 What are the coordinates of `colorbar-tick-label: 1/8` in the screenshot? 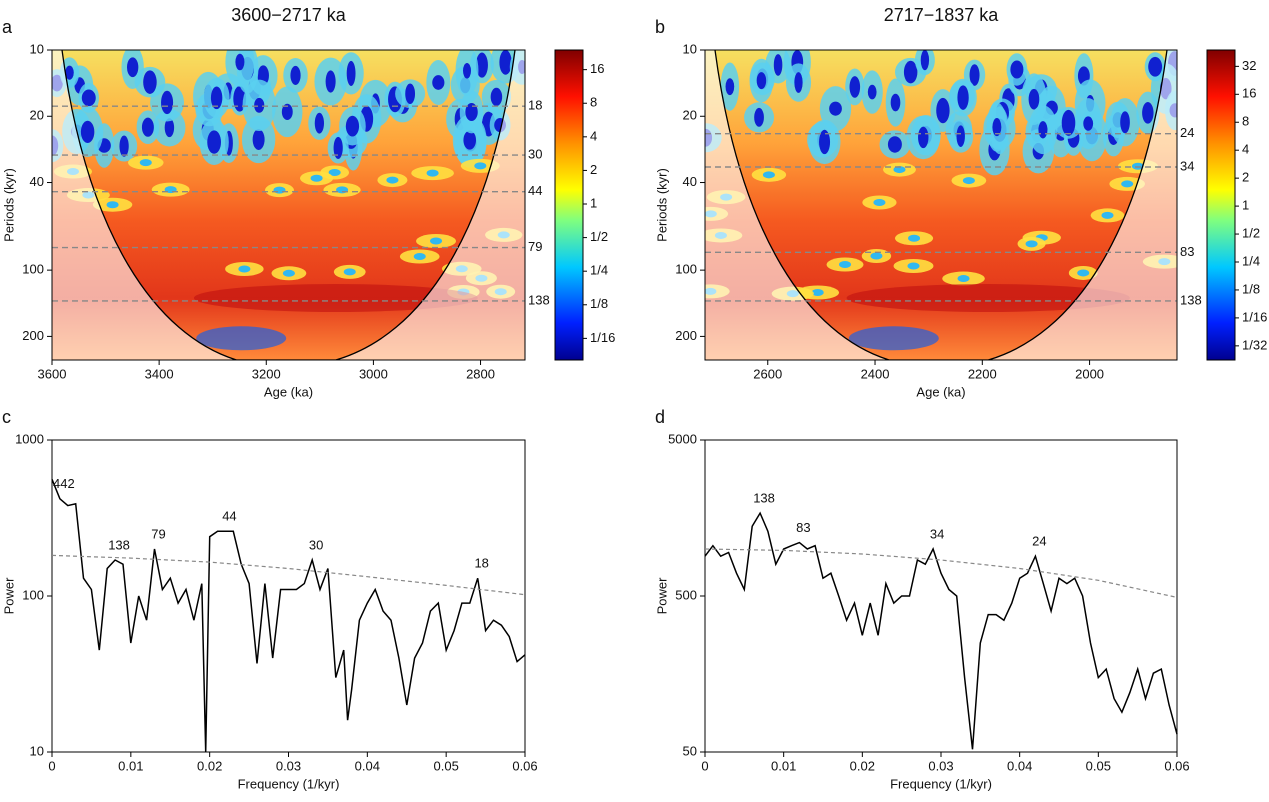 It's located at (599, 303).